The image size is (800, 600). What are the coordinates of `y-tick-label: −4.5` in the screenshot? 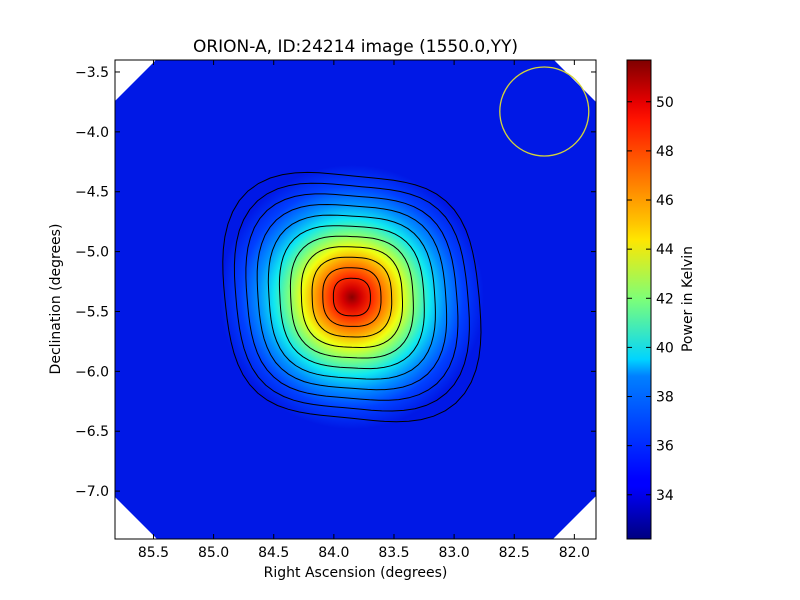 It's located at (92, 193).